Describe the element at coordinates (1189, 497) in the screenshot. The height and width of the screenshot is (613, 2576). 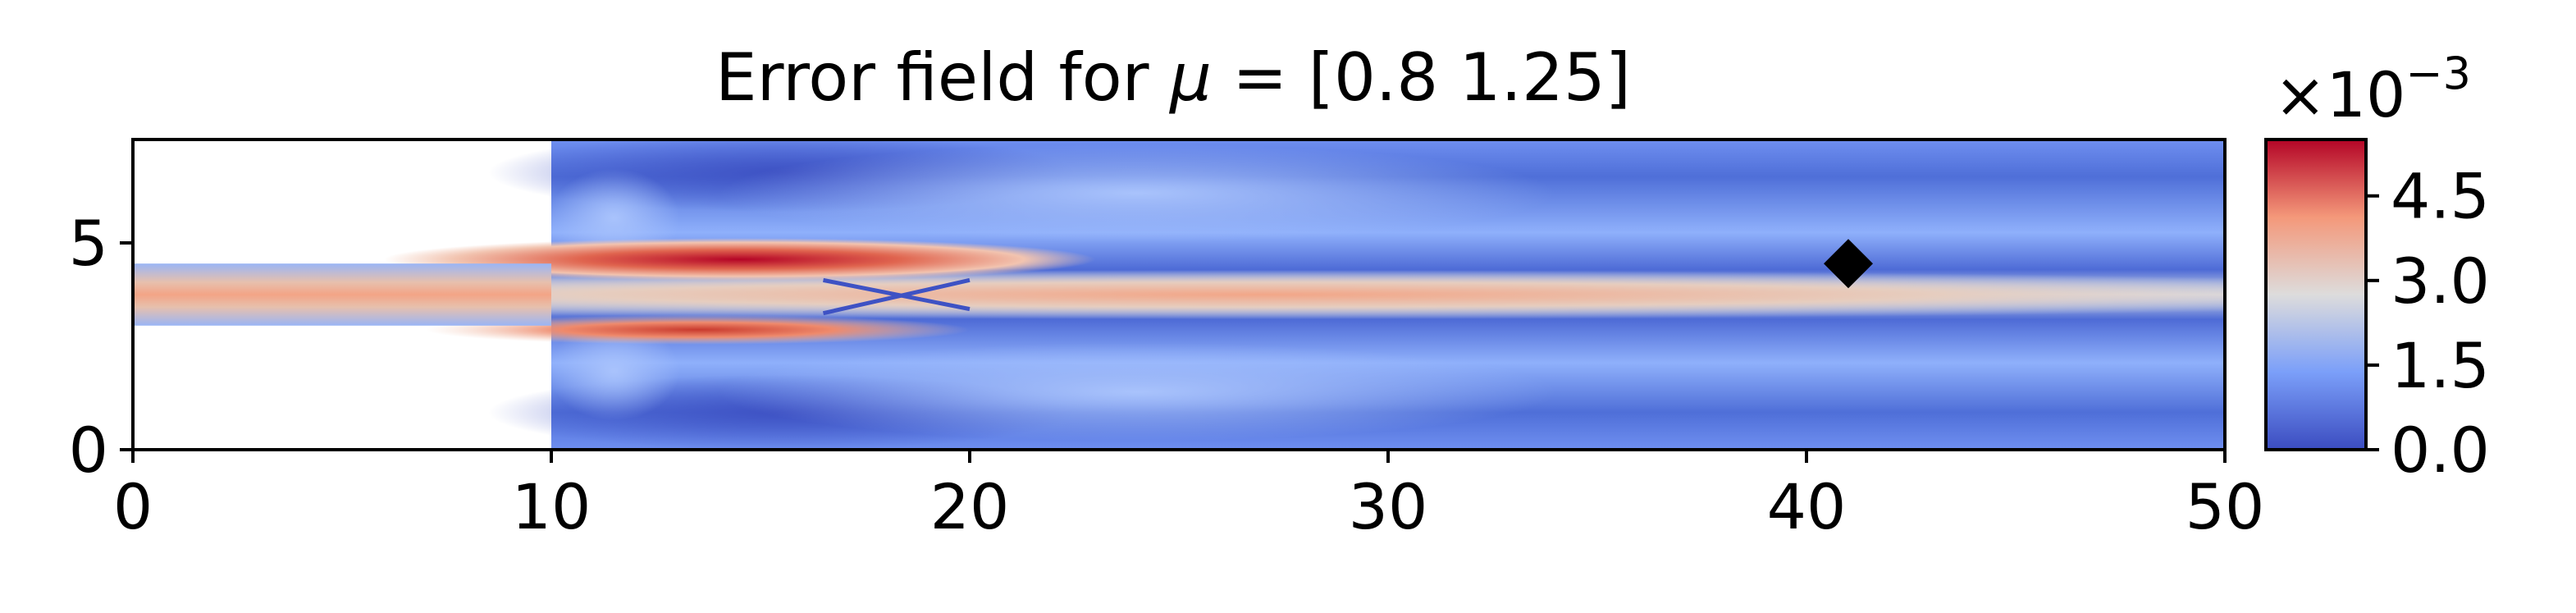
I see `x-axis: 0 10 20 30 40 50` at that location.